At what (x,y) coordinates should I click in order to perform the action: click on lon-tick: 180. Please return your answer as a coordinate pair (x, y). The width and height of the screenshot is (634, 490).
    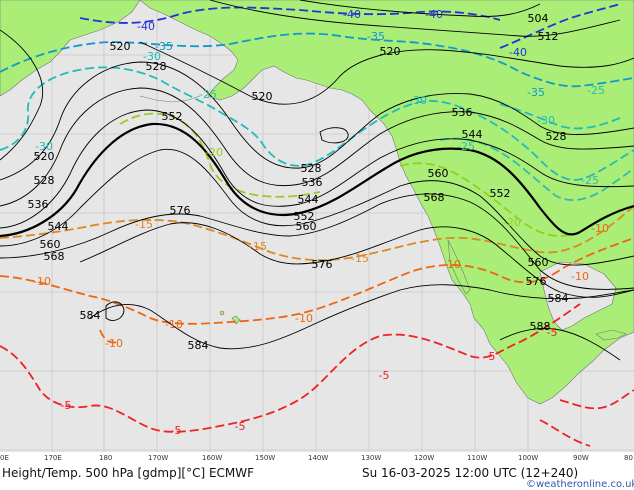
    Looking at the image, I should click on (106, 458).